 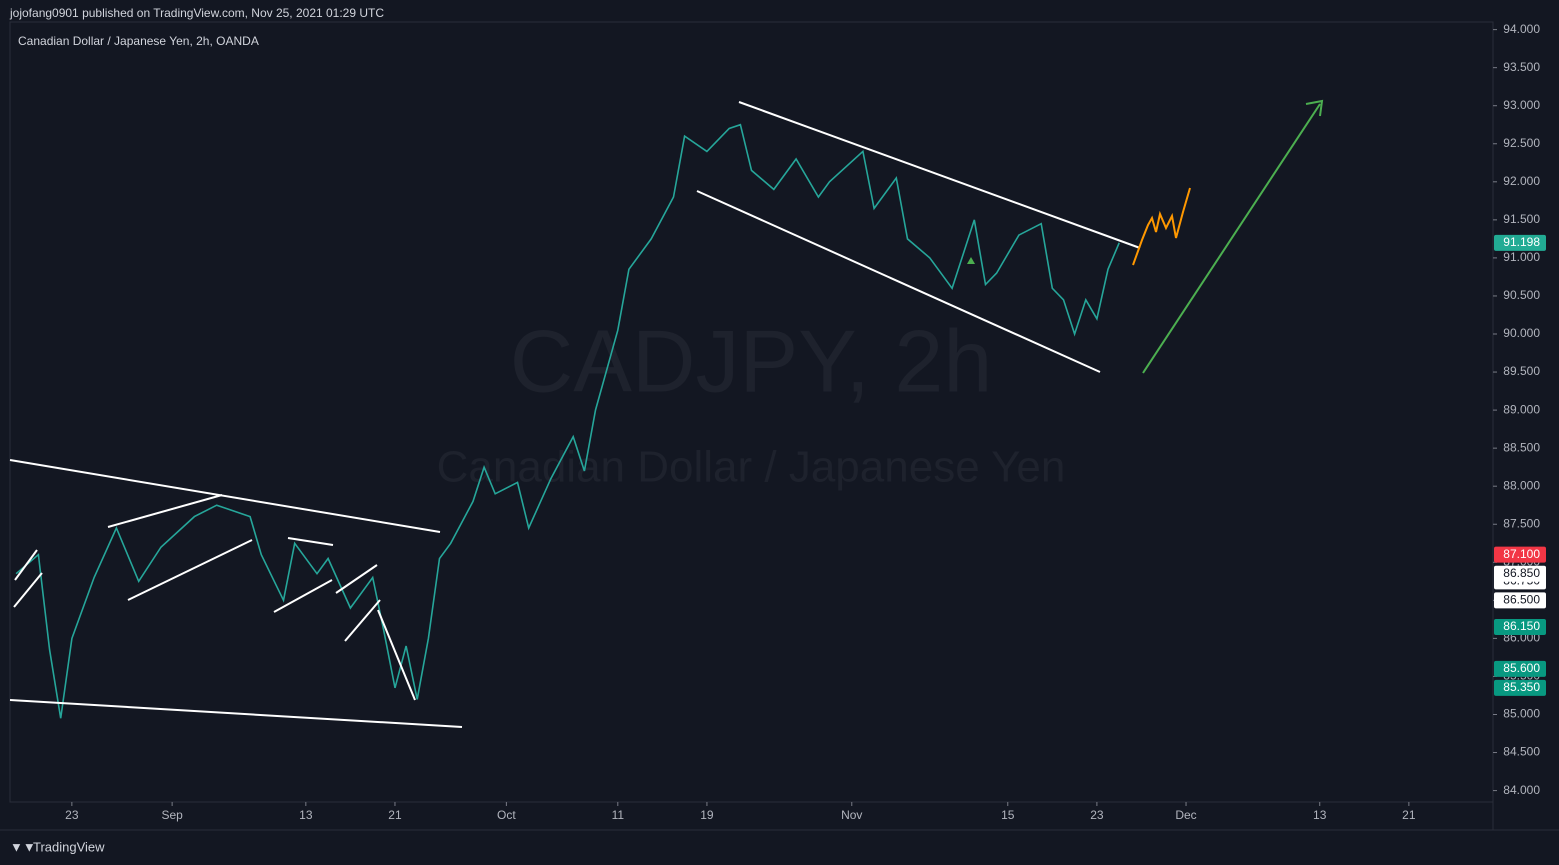 What do you see at coordinates (1521, 257) in the screenshot?
I see `y-tick-label: 91.000` at bounding box center [1521, 257].